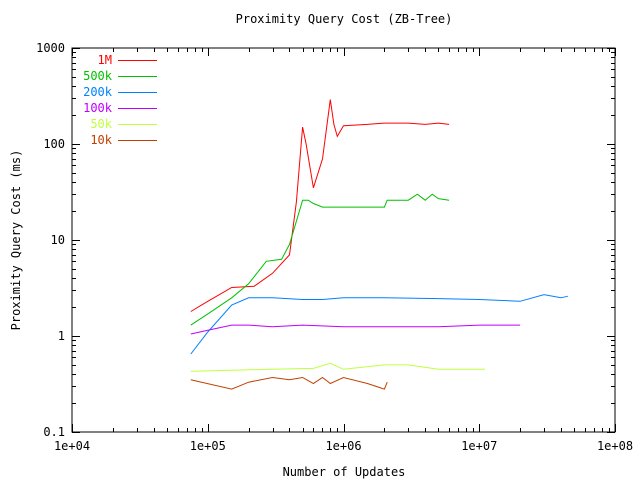 This screenshot has width=640, height=480. What do you see at coordinates (105, 60) in the screenshot?
I see `legend-label: 1M` at bounding box center [105, 60].